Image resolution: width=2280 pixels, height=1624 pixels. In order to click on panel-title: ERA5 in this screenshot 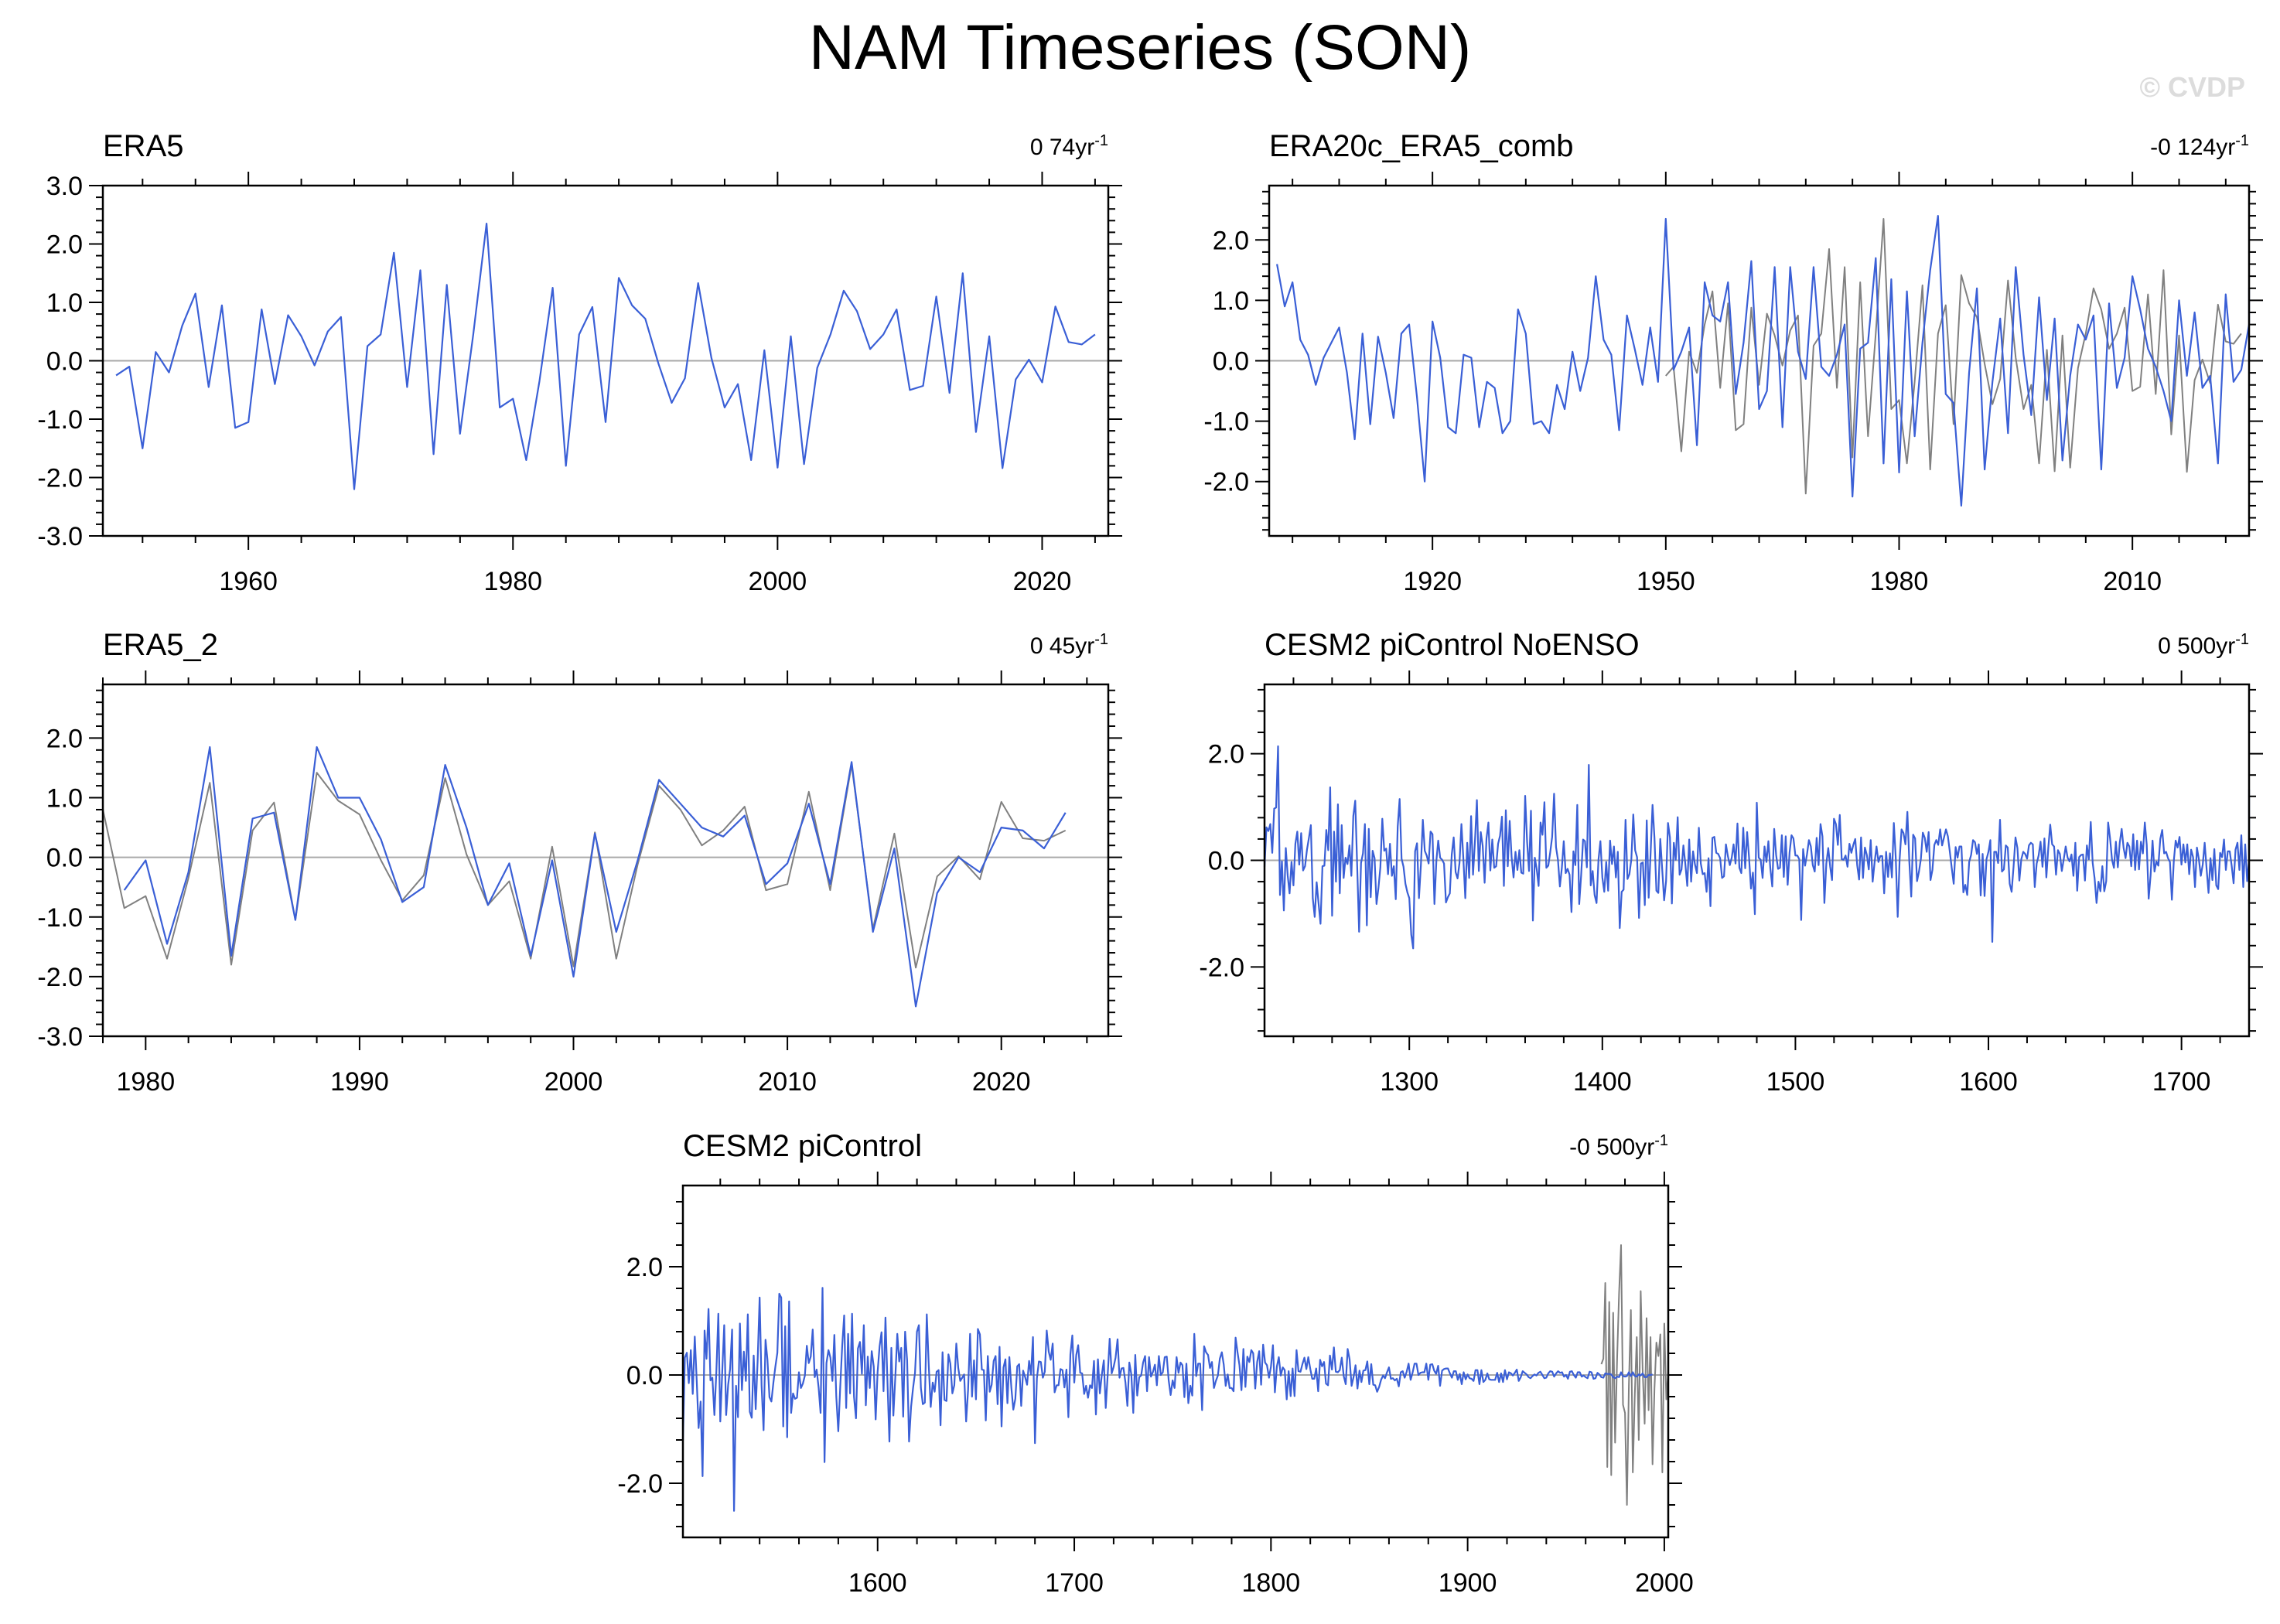, I will do `click(143, 146)`.